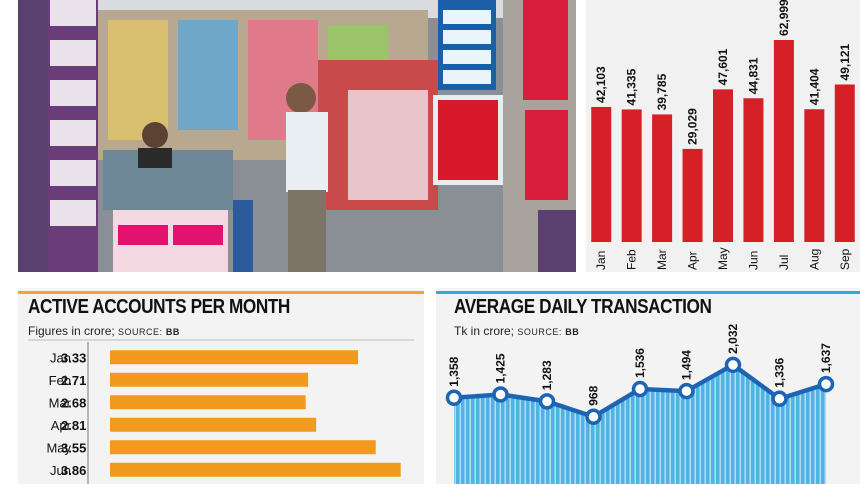 The width and height of the screenshot is (860, 484). I want to click on point-apr, so click(593, 417).